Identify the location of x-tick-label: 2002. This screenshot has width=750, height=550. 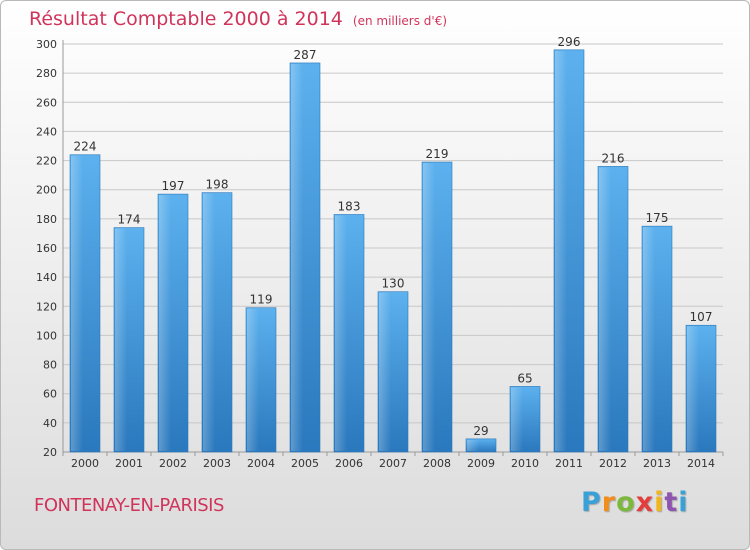
(173, 463).